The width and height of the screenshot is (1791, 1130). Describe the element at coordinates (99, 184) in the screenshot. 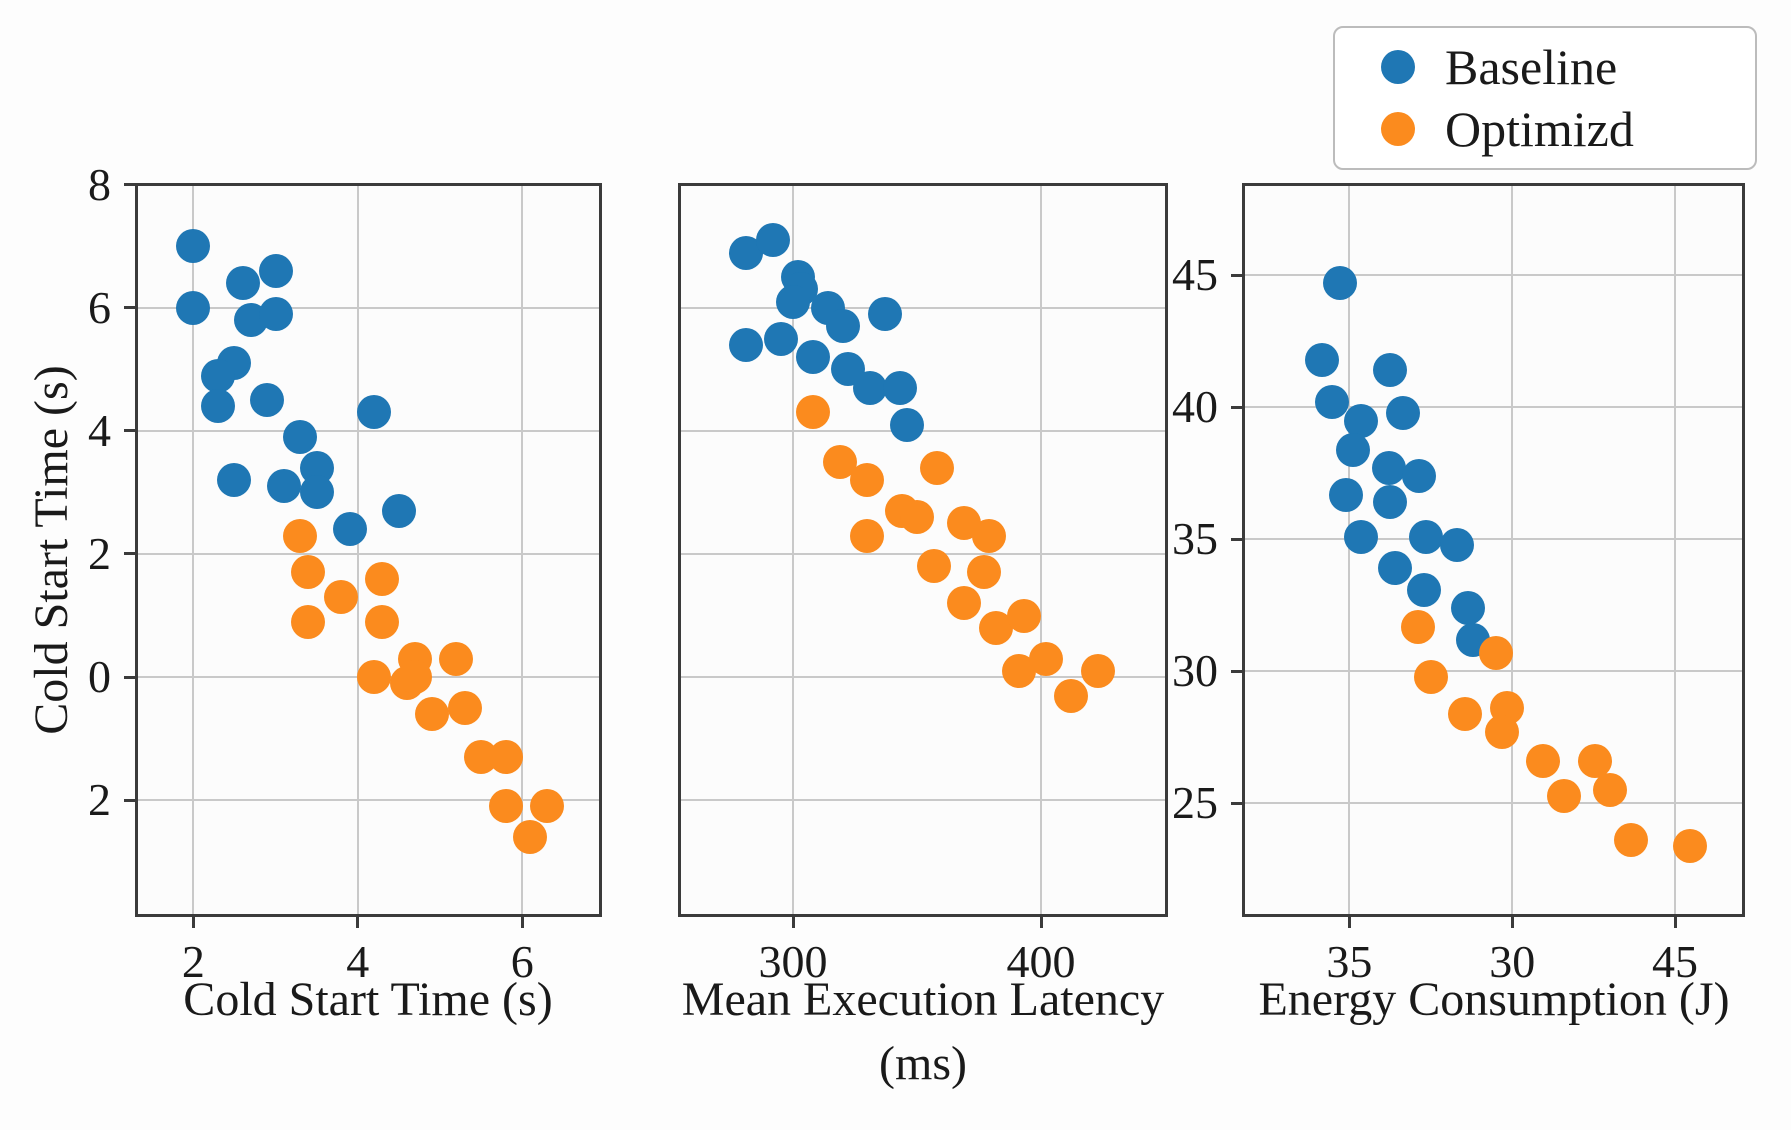

I see `y-tick-label: 8` at that location.